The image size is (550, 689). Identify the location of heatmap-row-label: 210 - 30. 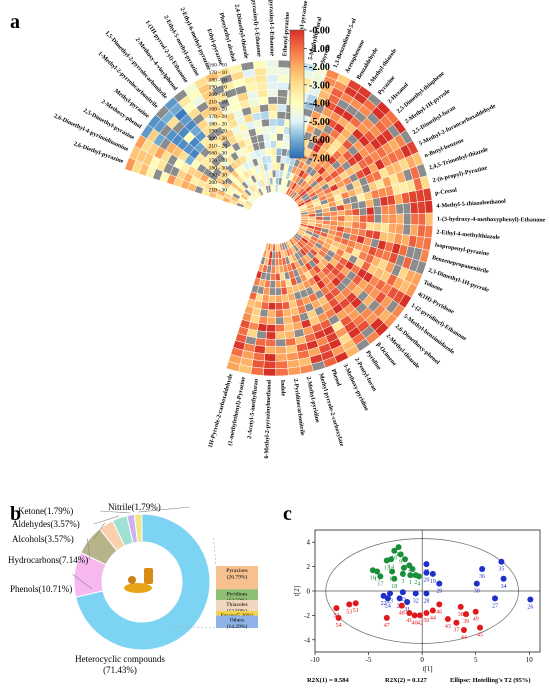
(218, 190).